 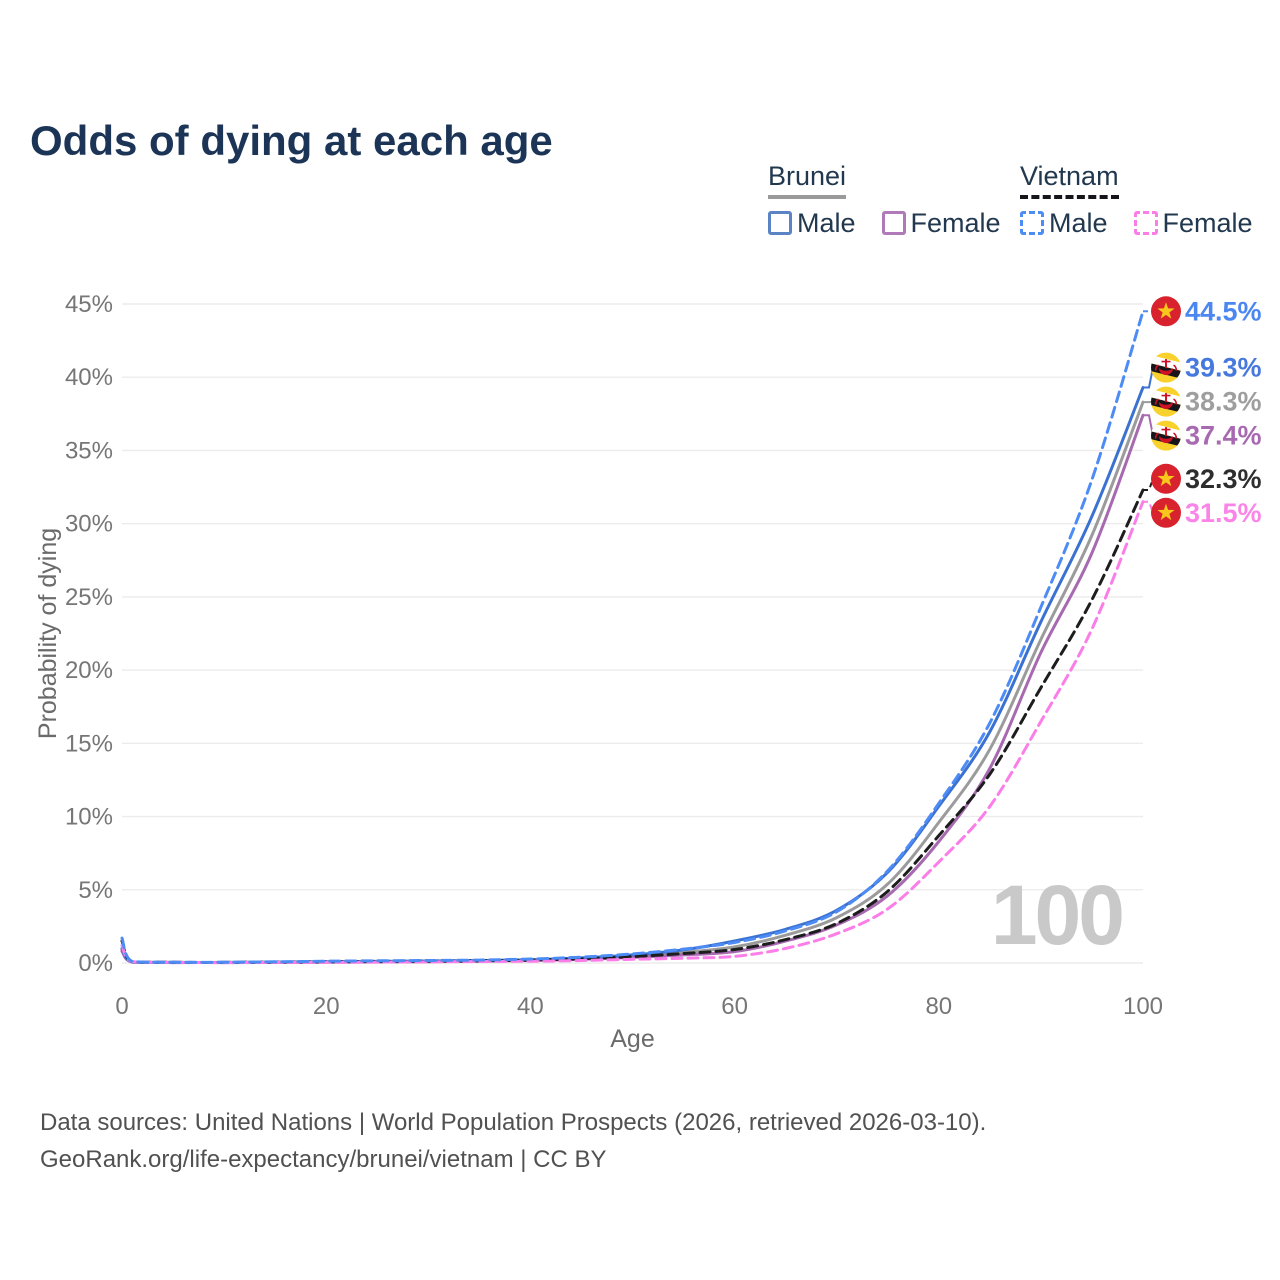 What do you see at coordinates (1056, 915) in the screenshot?
I see `age-watermark: 100` at bounding box center [1056, 915].